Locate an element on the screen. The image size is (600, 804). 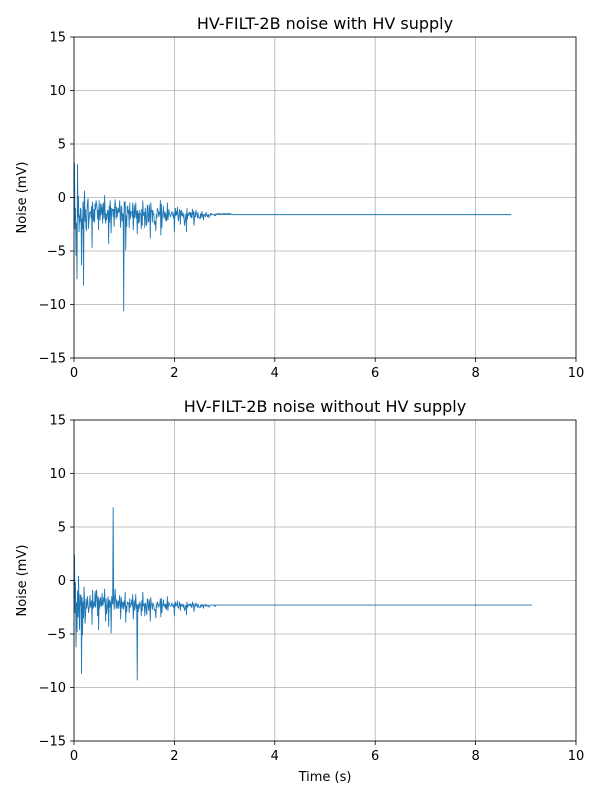
bottom-y-tick-label: −5 is located at coordinates (56, 635).